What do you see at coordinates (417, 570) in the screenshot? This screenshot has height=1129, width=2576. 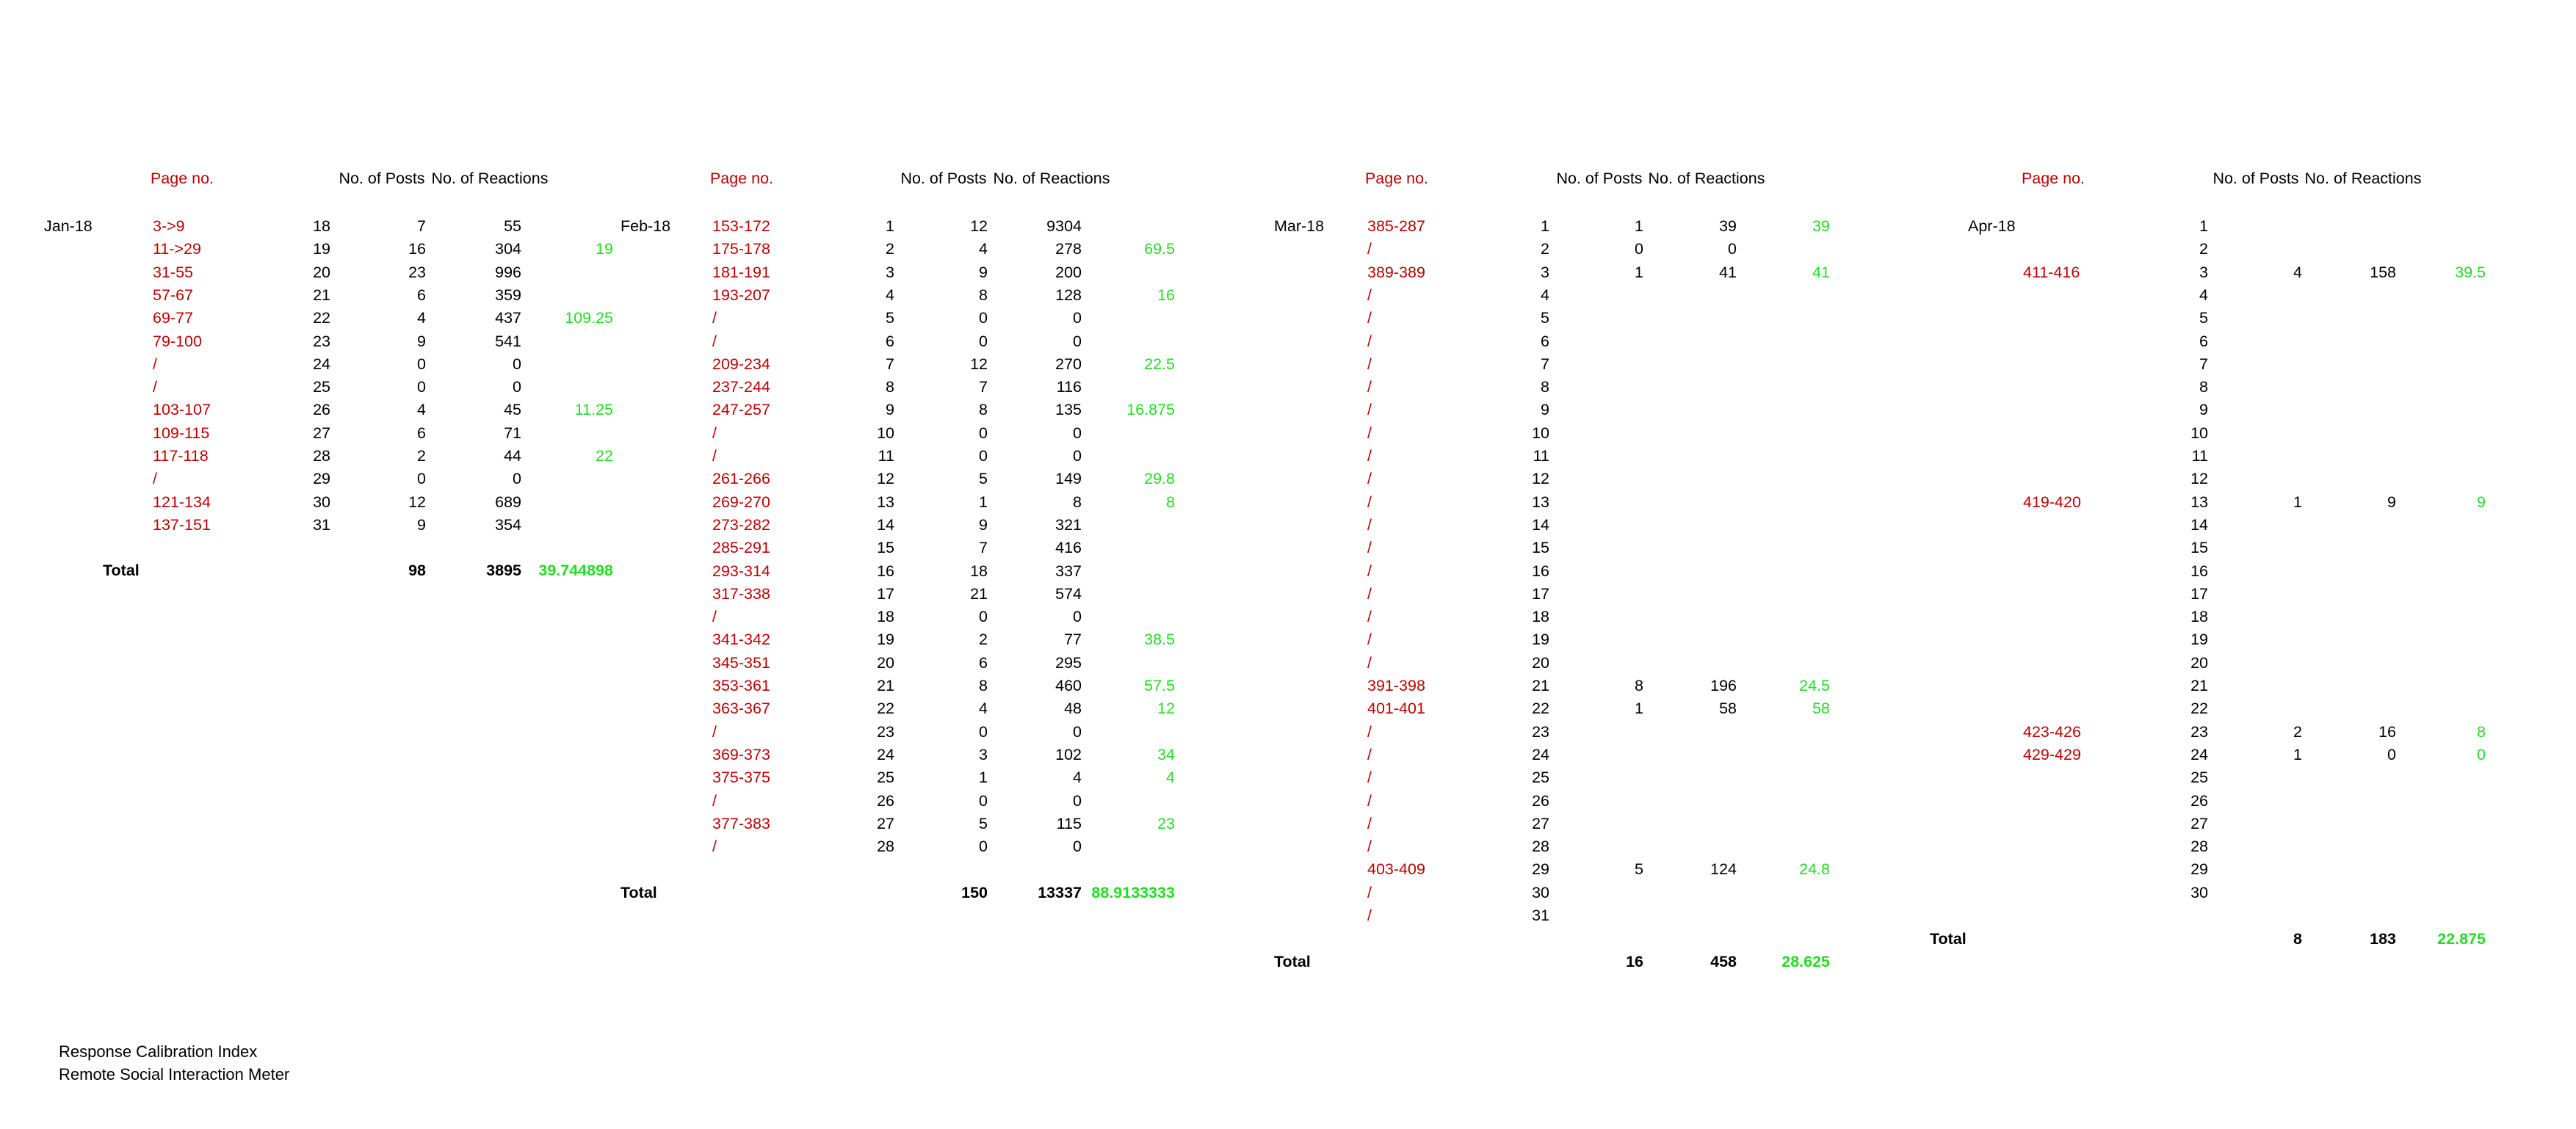 I see `total-posts: 98` at bounding box center [417, 570].